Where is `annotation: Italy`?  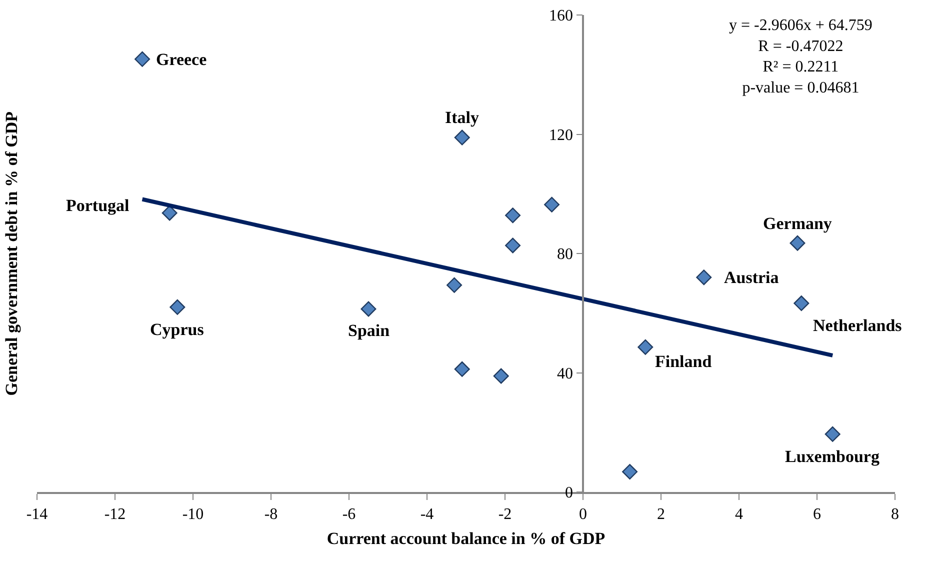
annotation: Italy is located at coordinates (462, 117).